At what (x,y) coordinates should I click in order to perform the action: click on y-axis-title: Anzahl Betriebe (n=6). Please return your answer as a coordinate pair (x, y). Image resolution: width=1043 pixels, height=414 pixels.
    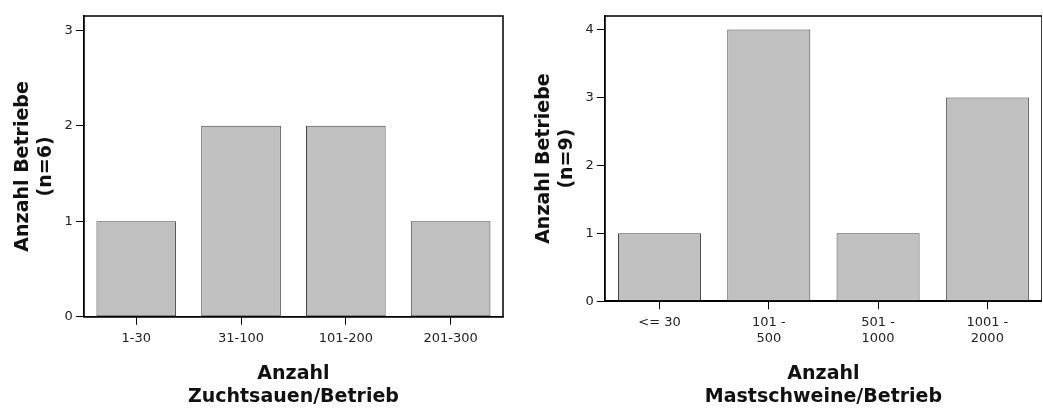
    Looking at the image, I should click on (33, 166).